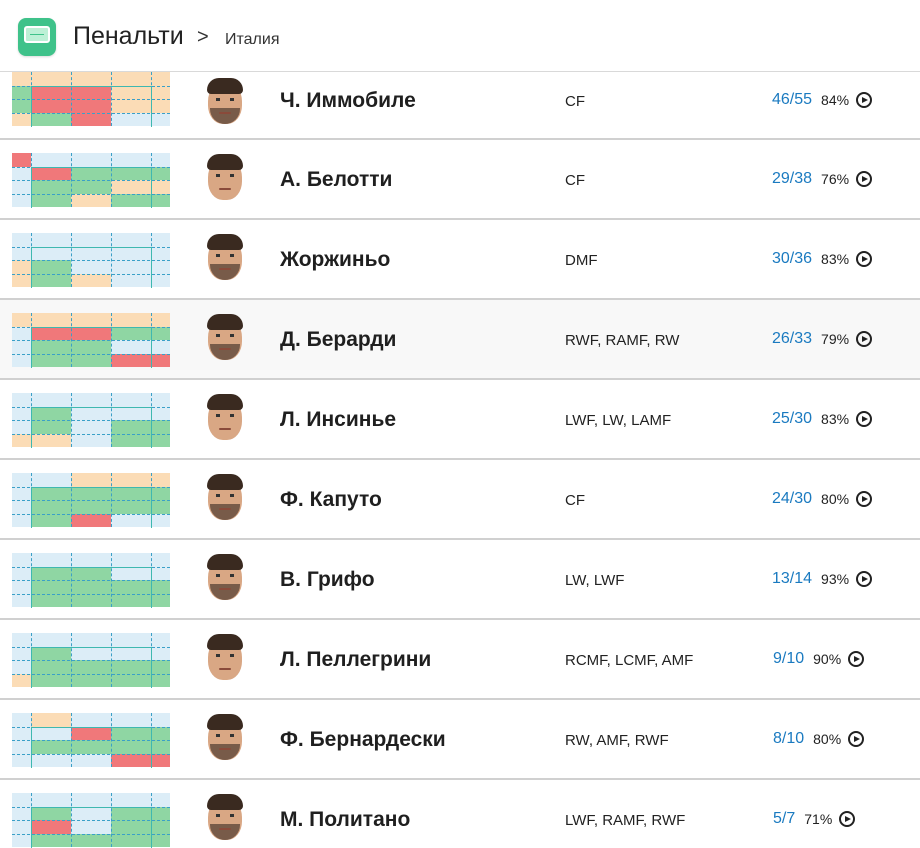  I want to click on player-row: А. Белотти CF 29/38 76%, so click(460, 180).